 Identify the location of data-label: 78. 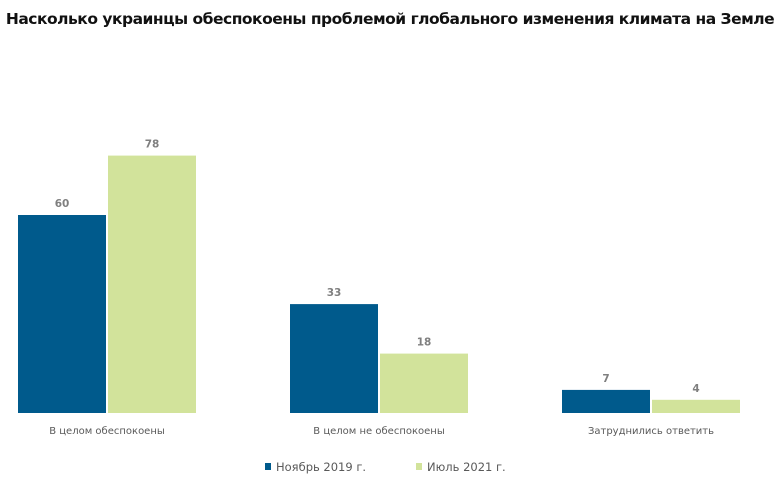
(152, 145).